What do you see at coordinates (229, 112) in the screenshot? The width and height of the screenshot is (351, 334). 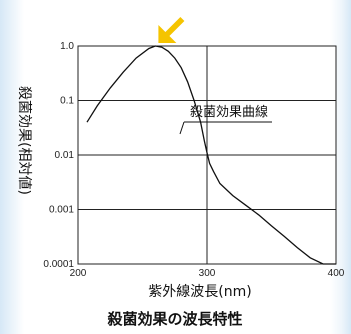 I see `annotation-label: 殺菌効果曲線` at bounding box center [229, 112].